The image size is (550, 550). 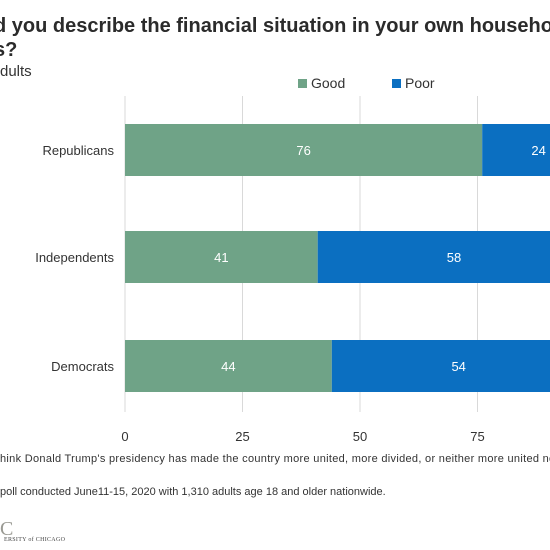 What do you see at coordinates (35, 532) in the screenshot?
I see `organization-logo: C ERSITY of CHICAGO` at bounding box center [35, 532].